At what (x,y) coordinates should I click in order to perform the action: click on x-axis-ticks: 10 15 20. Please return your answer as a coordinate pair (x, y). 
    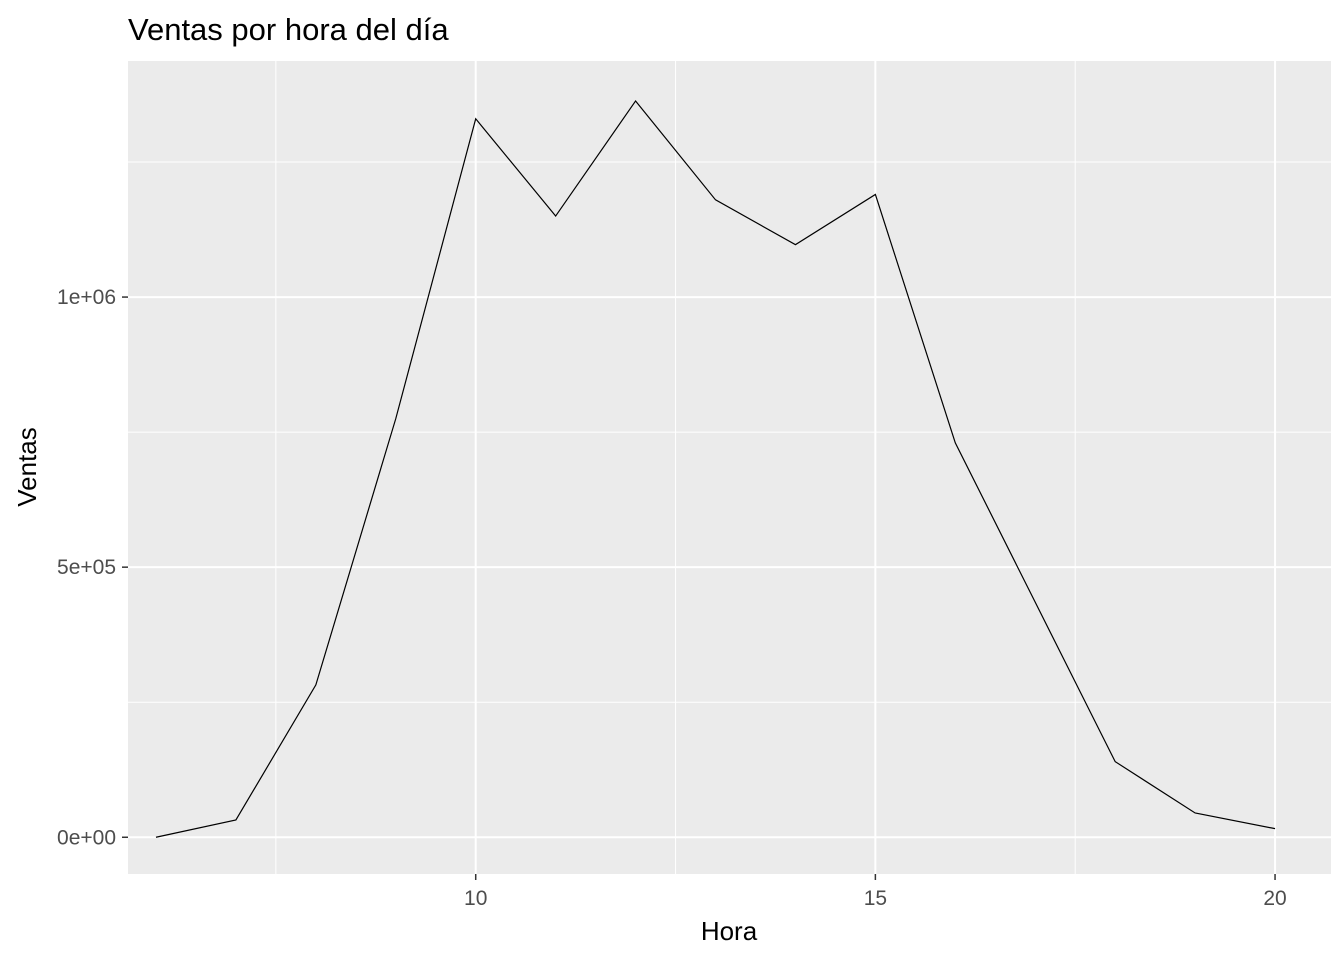
    Looking at the image, I should click on (875, 892).